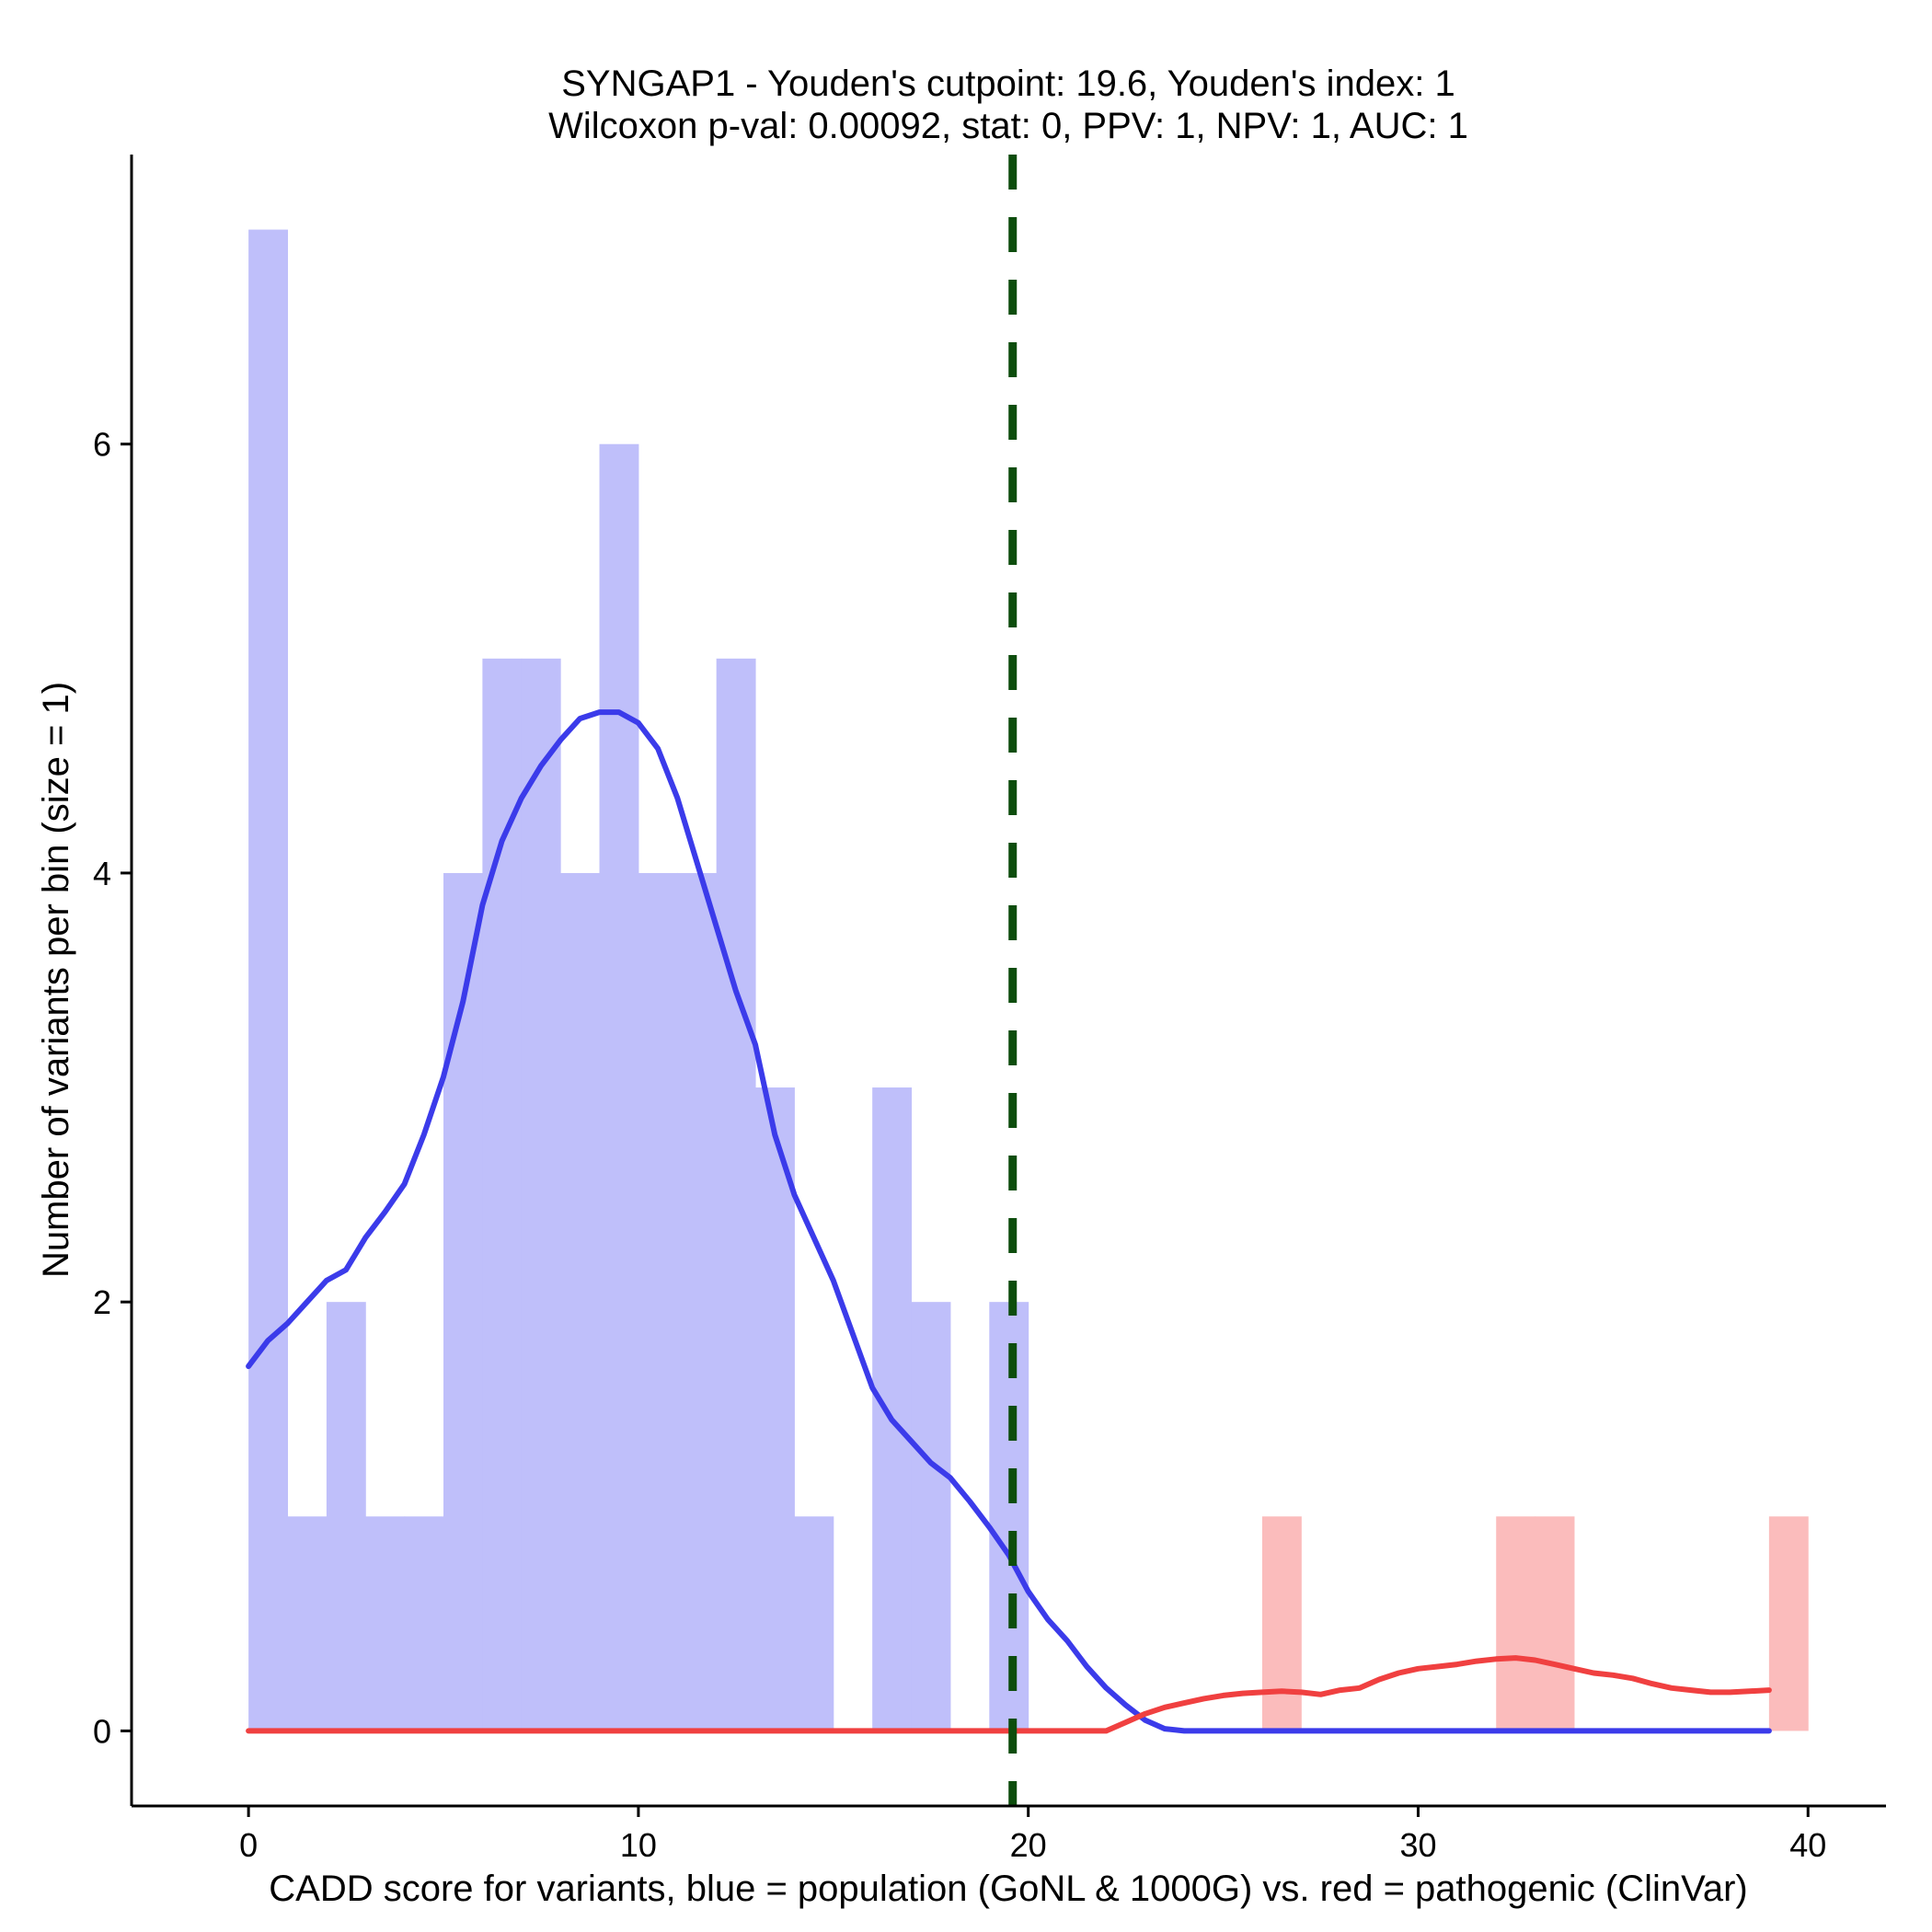  Describe the element at coordinates (102, 1731) in the screenshot. I see `y-tick-label: 0` at that location.